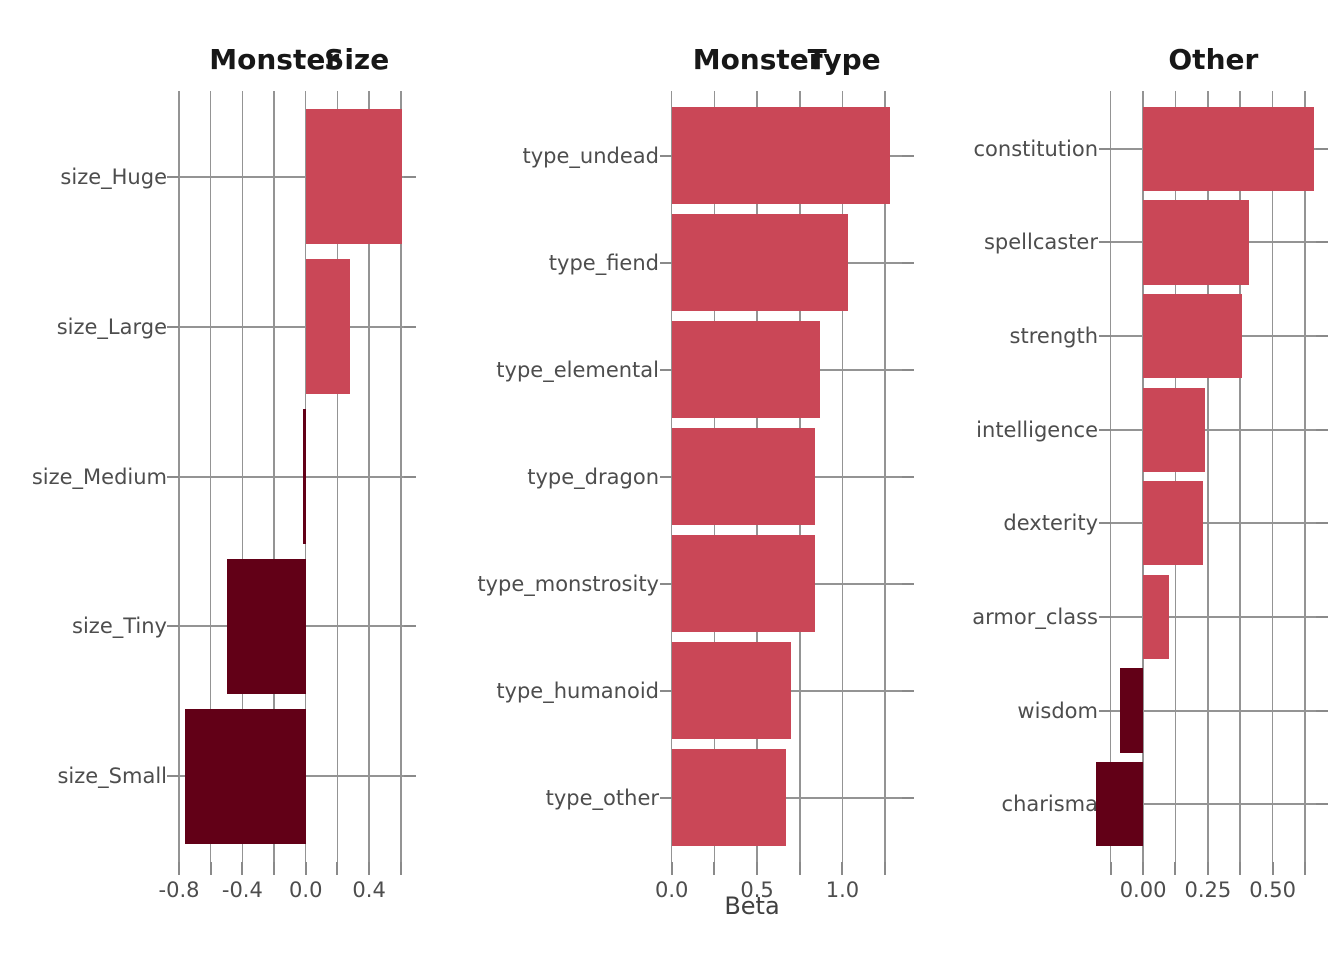 This screenshot has width=1344, height=960. What do you see at coordinates (842, 890) in the screenshot?
I see `x-tick-label: 1.0` at bounding box center [842, 890].